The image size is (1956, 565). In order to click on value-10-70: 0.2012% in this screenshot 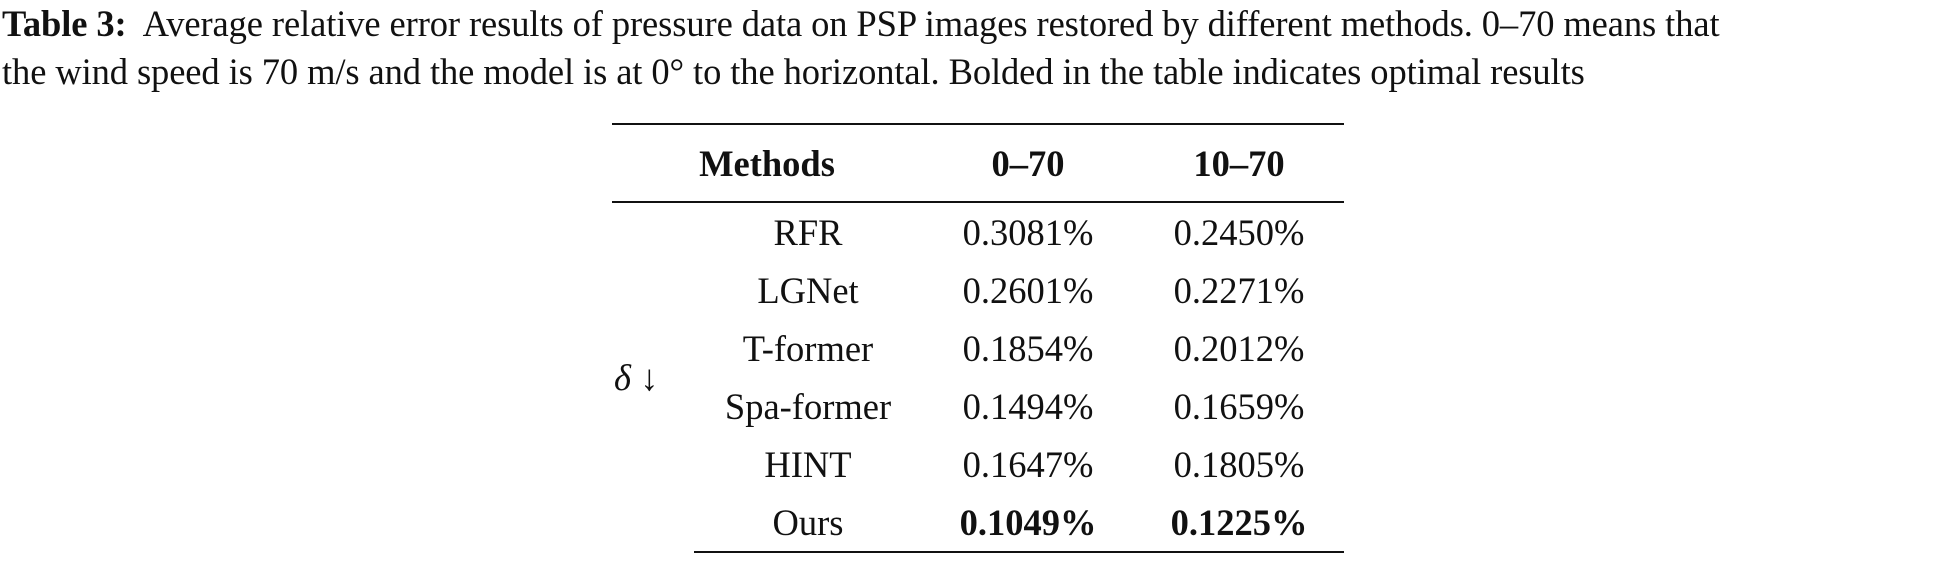, I will do `click(1239, 348)`.